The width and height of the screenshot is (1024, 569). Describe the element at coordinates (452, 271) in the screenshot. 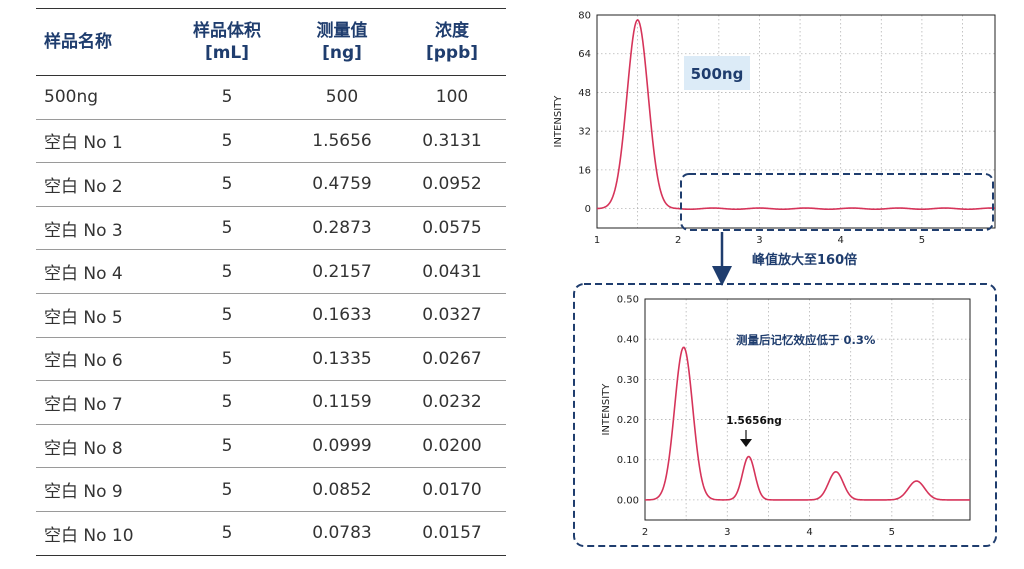

I see `cell-concentration: 0.0431` at that location.